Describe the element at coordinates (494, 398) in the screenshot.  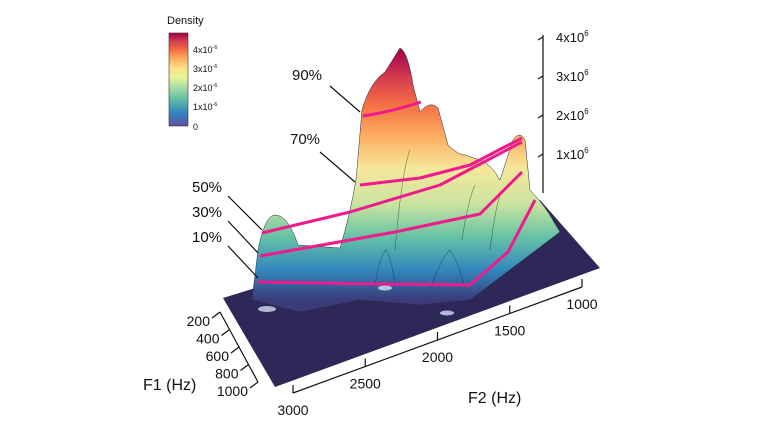
I see `f2-axis-title: F2 (Hz)` at that location.